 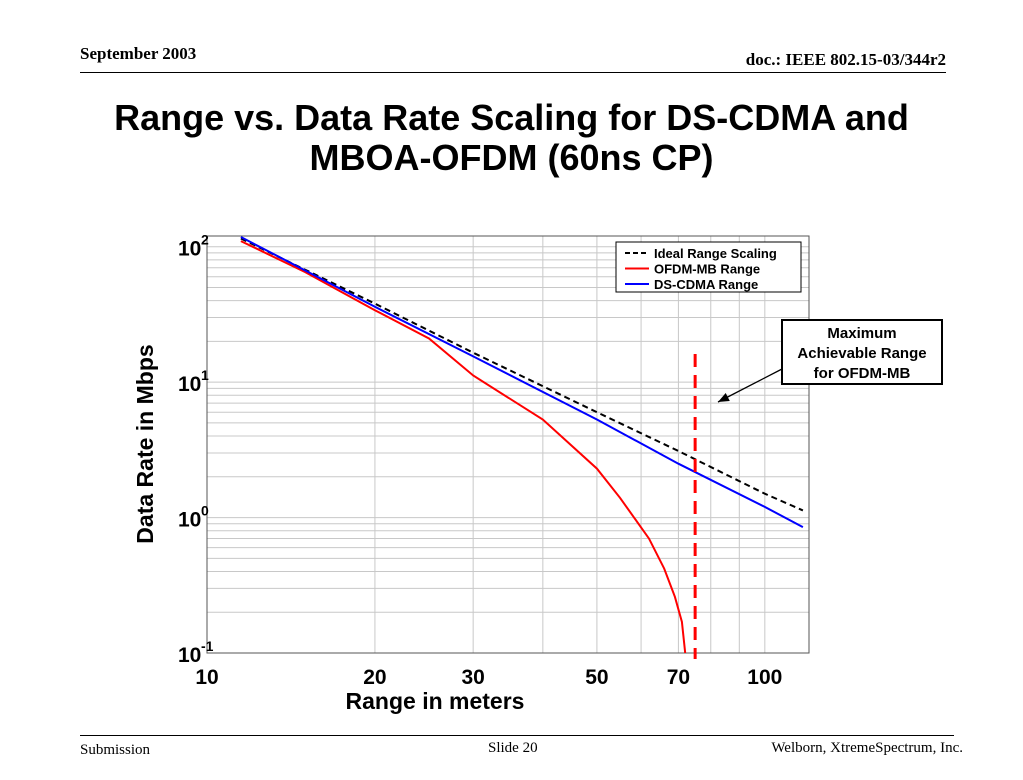 What do you see at coordinates (706, 284) in the screenshot?
I see `legend-entry-2: DS-CDMA Range` at bounding box center [706, 284].